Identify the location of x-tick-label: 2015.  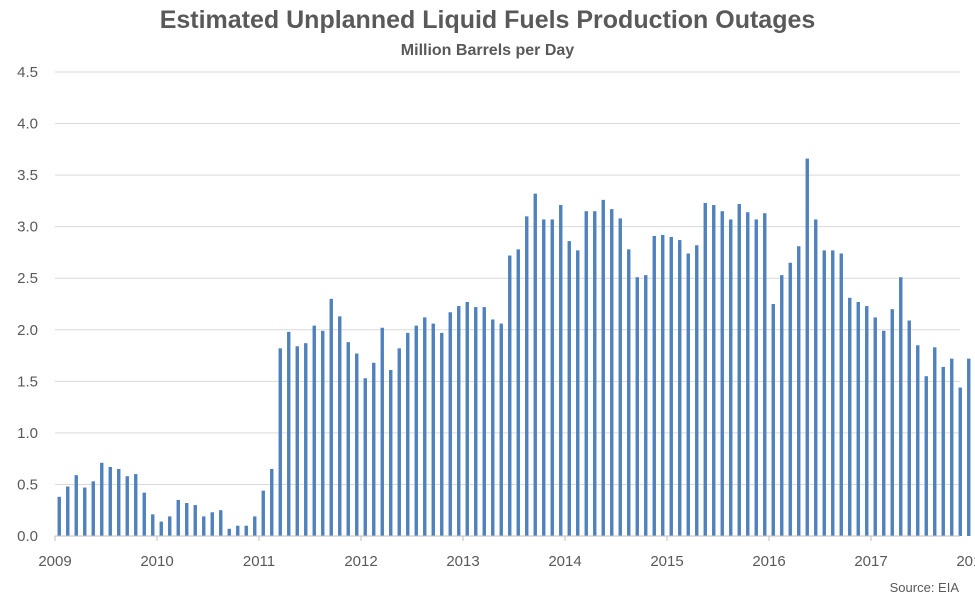
(666, 561).